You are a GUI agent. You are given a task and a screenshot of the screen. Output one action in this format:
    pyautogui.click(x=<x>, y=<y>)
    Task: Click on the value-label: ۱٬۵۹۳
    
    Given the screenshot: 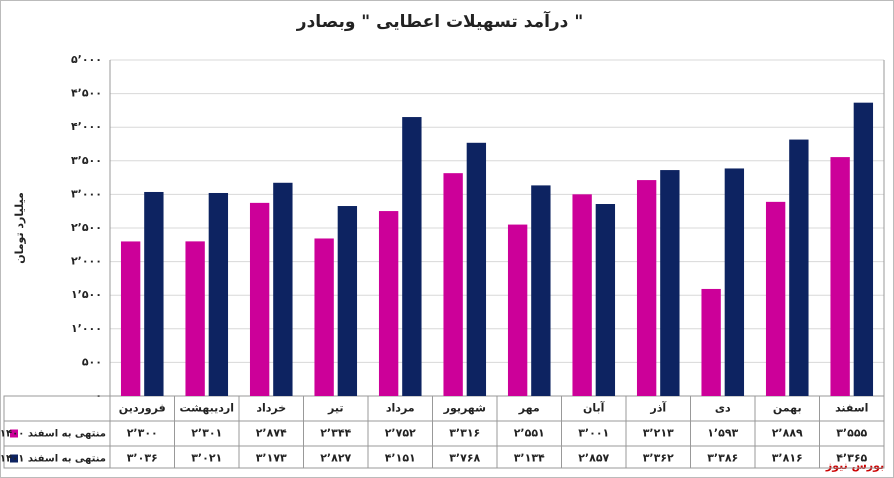 What is the action you would take?
    pyautogui.click(x=722, y=433)
    